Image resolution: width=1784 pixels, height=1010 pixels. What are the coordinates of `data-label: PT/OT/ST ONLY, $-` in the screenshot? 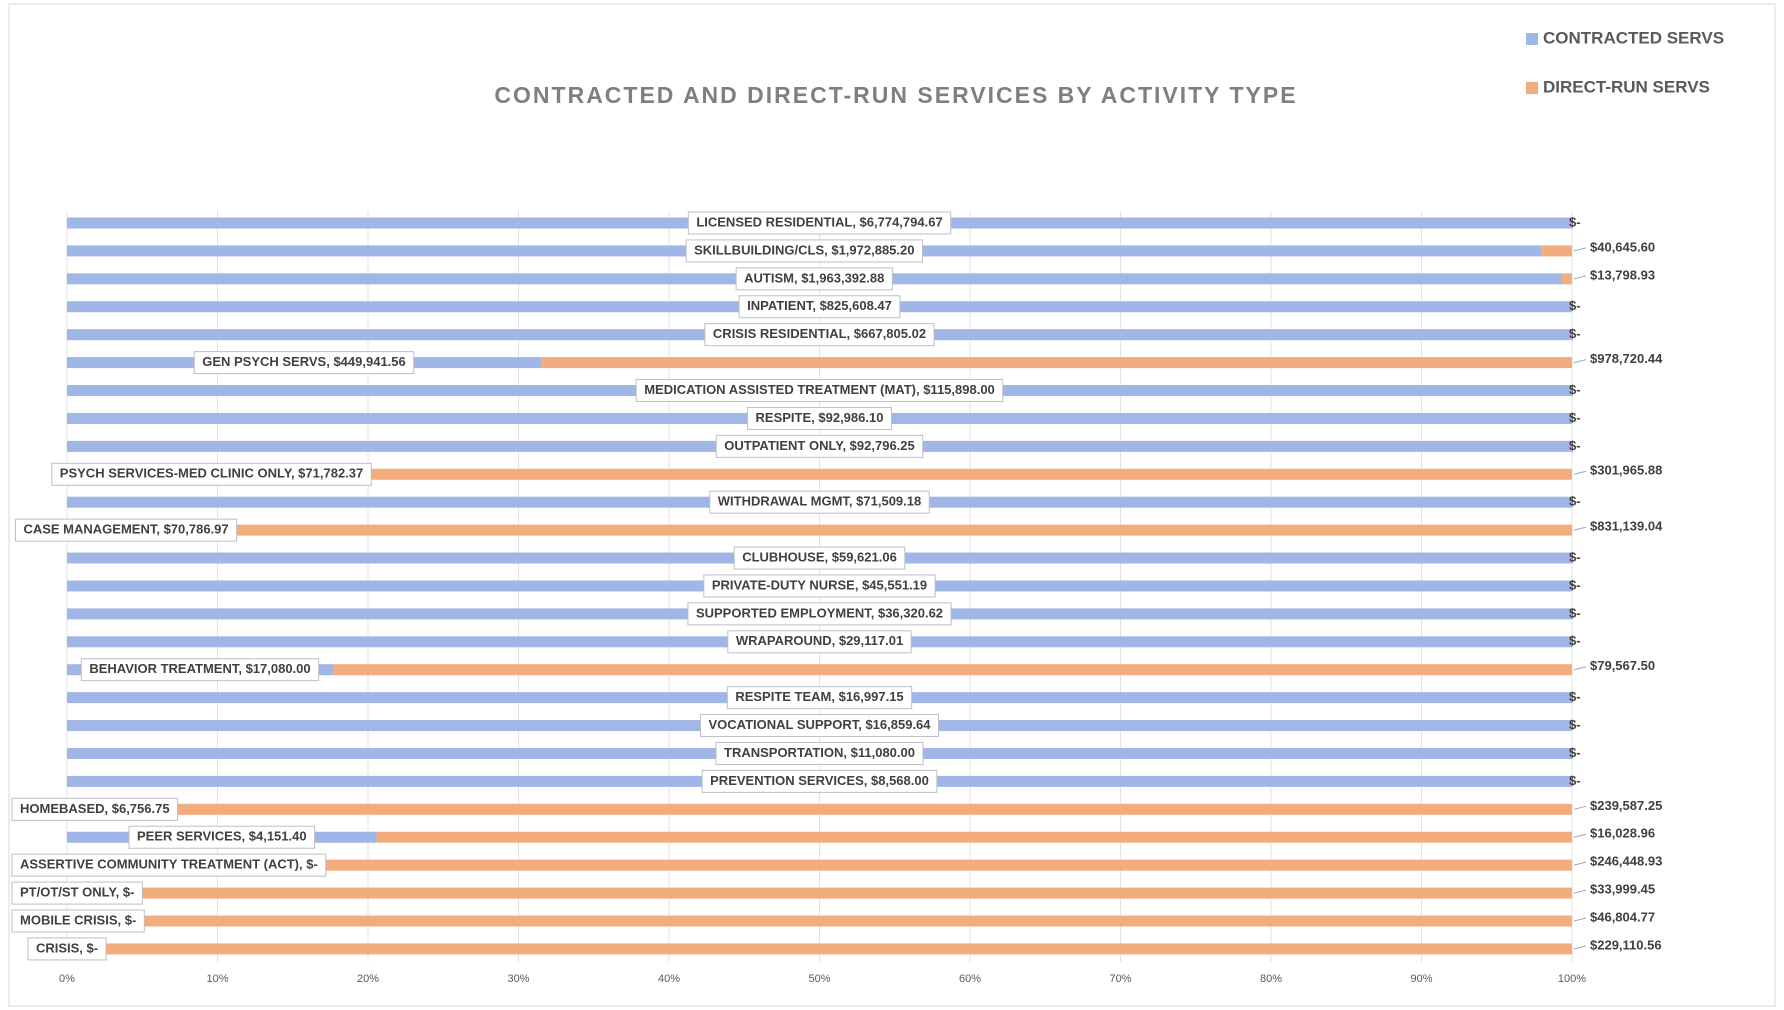 It's located at (77, 892).